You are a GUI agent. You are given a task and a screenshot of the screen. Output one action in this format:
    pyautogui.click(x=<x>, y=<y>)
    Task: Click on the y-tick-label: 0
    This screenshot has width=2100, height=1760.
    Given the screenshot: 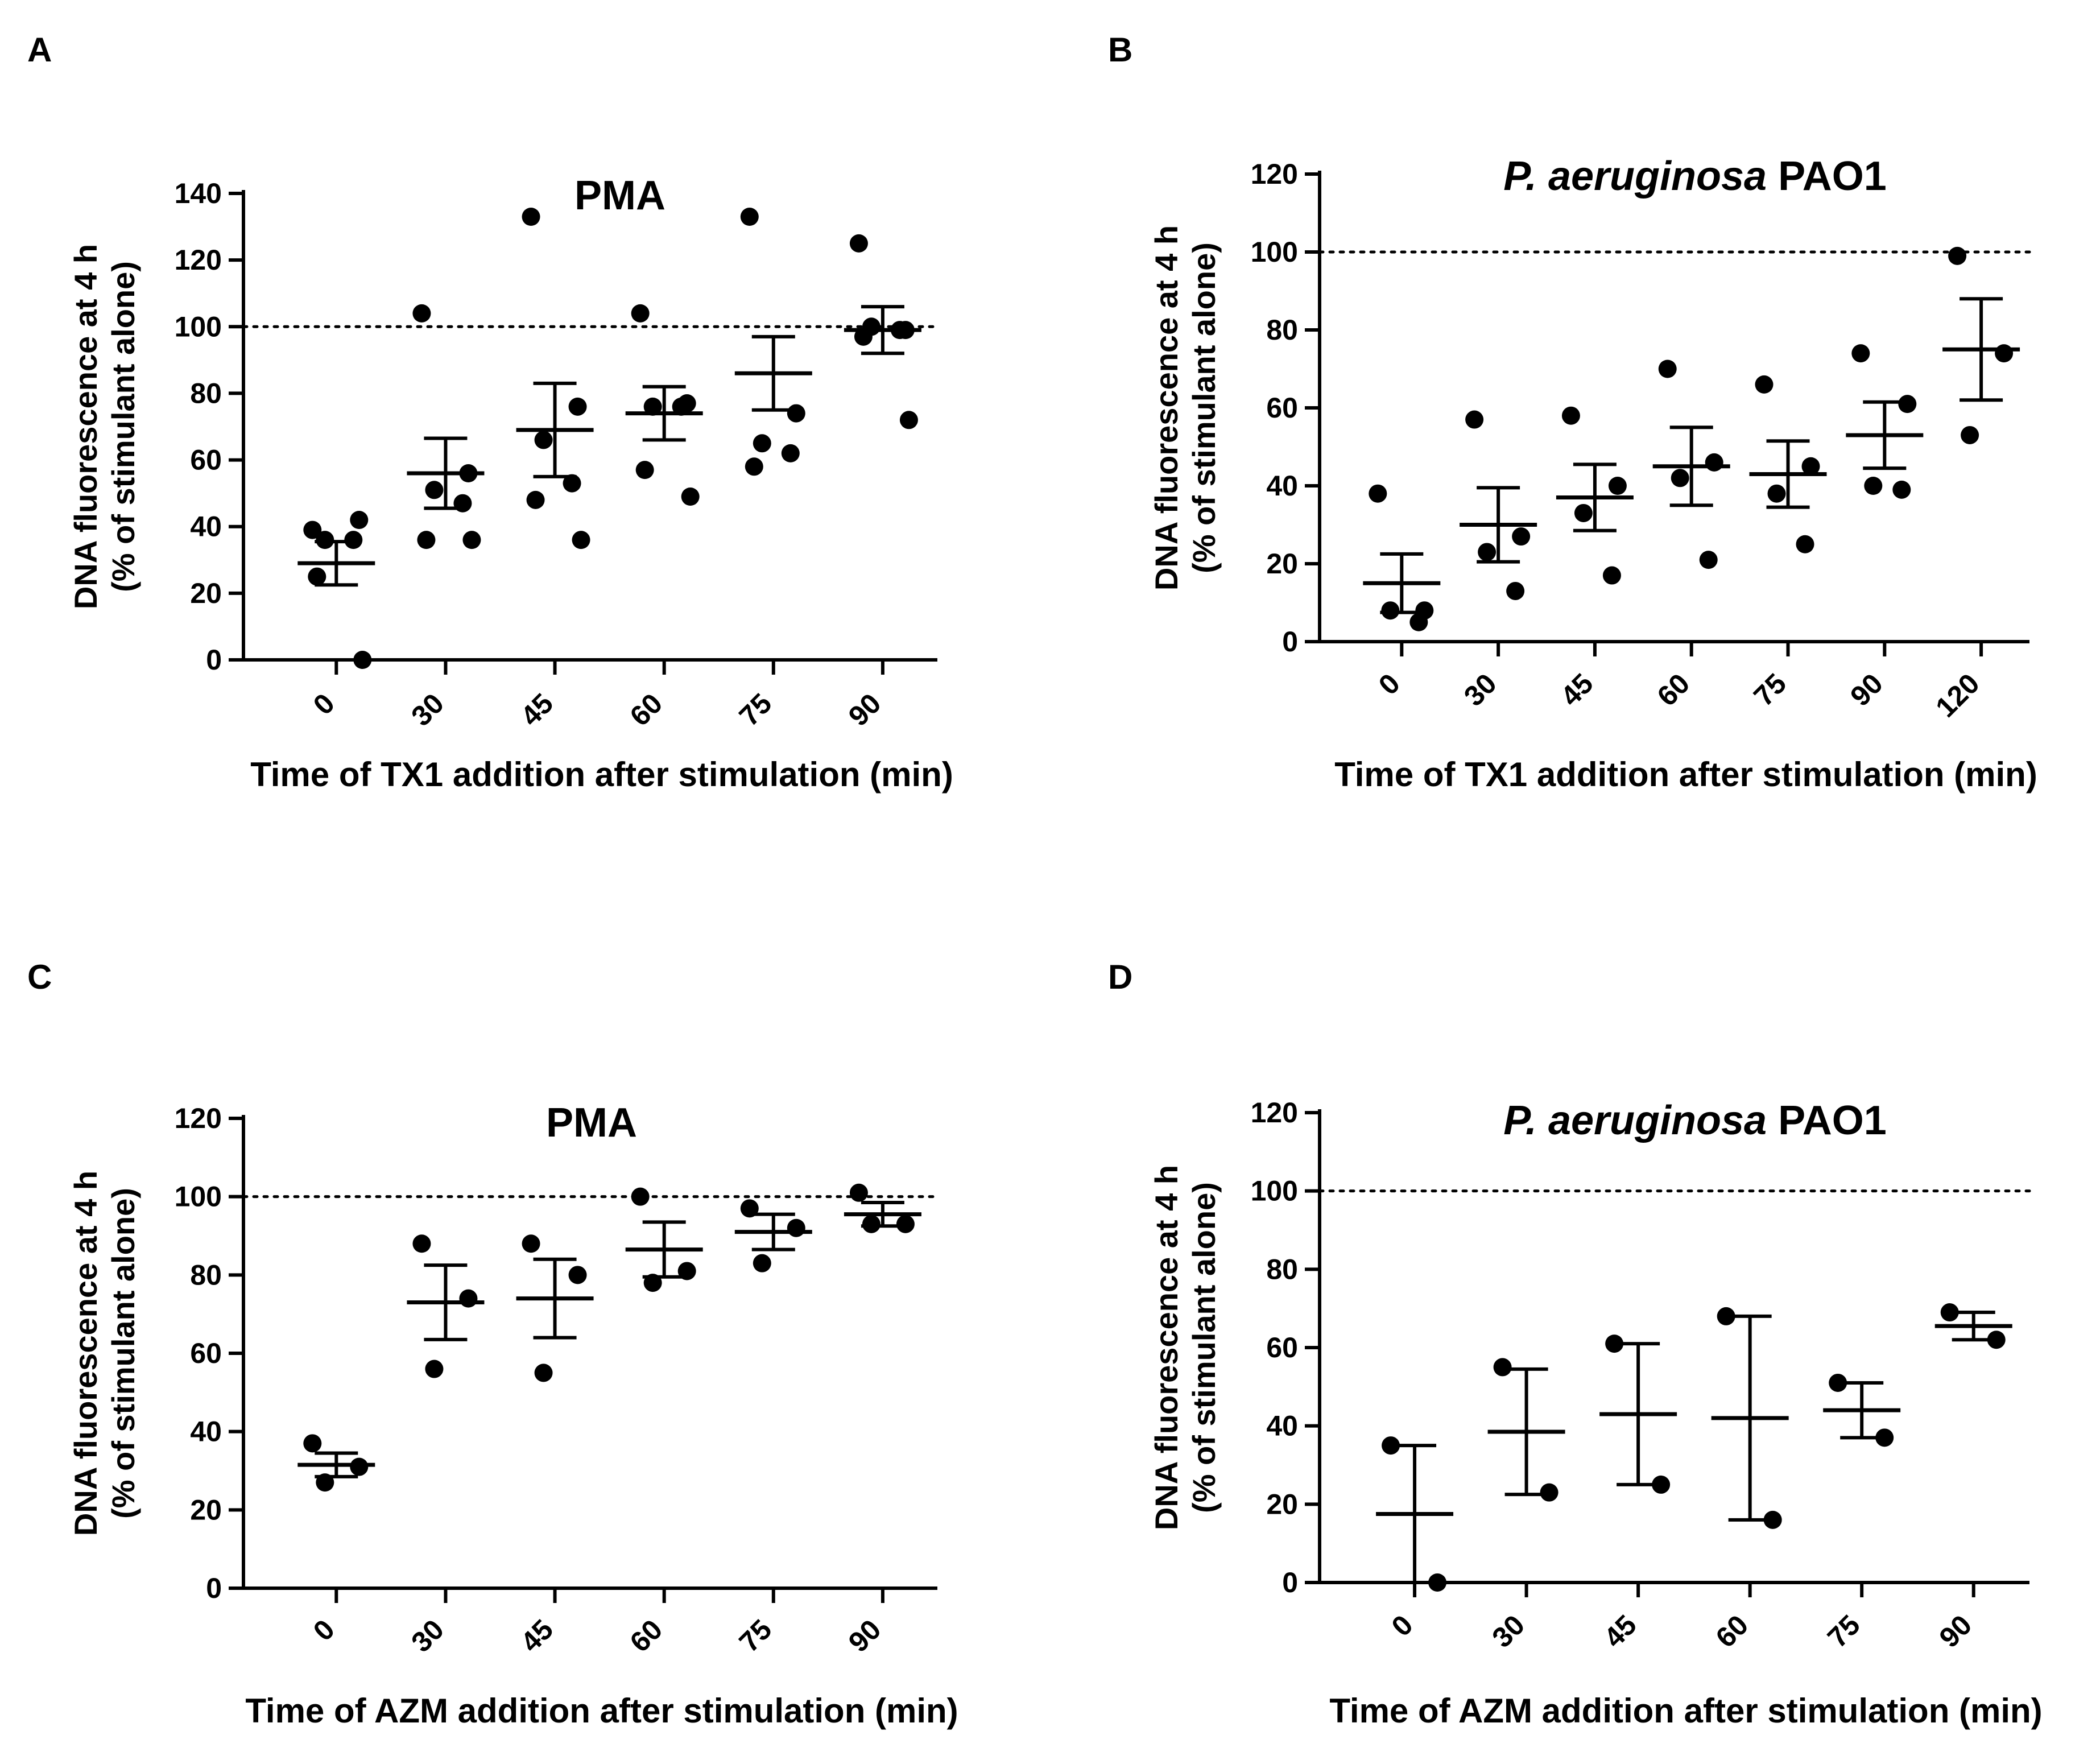 What is the action you would take?
    pyautogui.click(x=1290, y=1582)
    